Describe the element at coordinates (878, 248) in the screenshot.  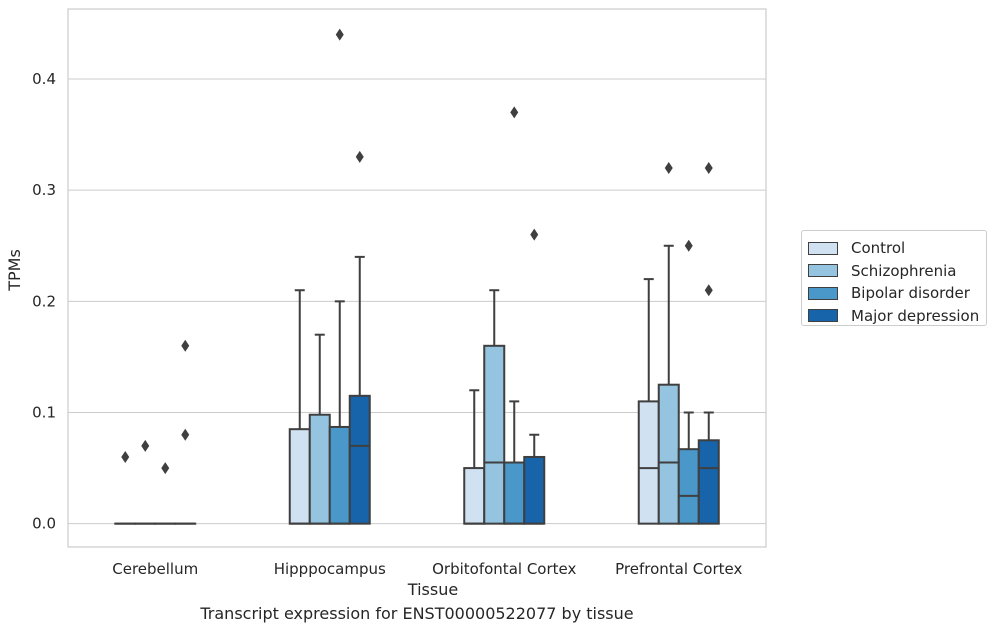
I see `legend-label-control: Control` at that location.